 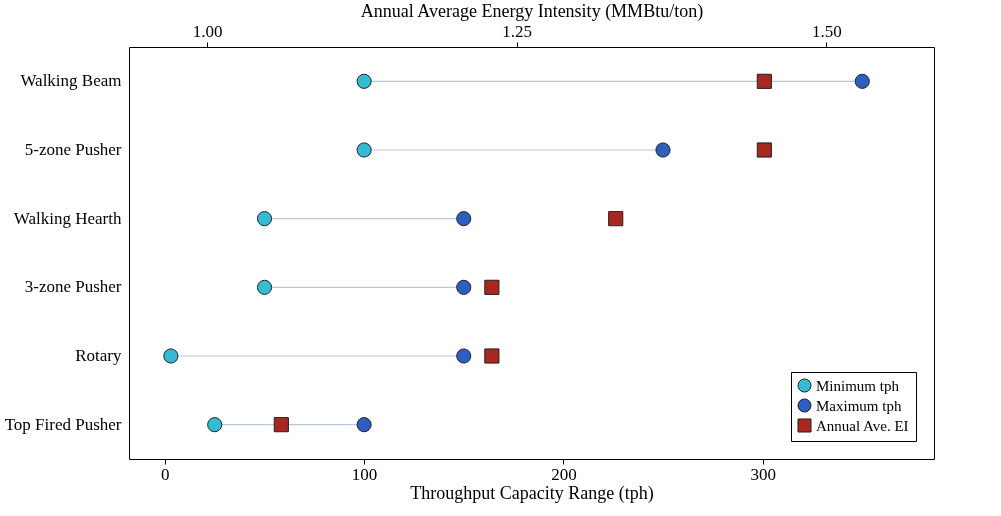 I want to click on x-tick-label: 0, so click(x=165, y=474).